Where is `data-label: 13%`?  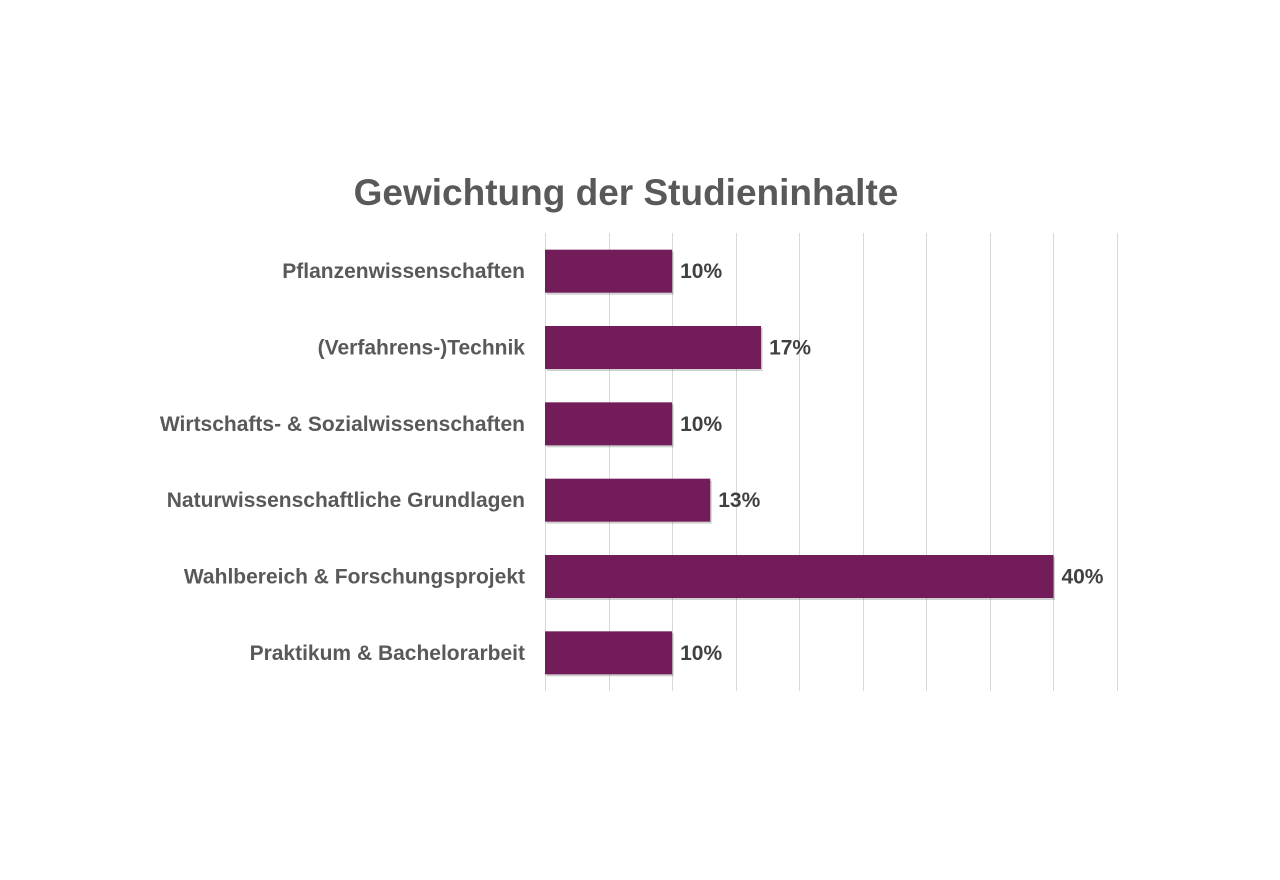
data-label: 13% is located at coordinates (739, 500).